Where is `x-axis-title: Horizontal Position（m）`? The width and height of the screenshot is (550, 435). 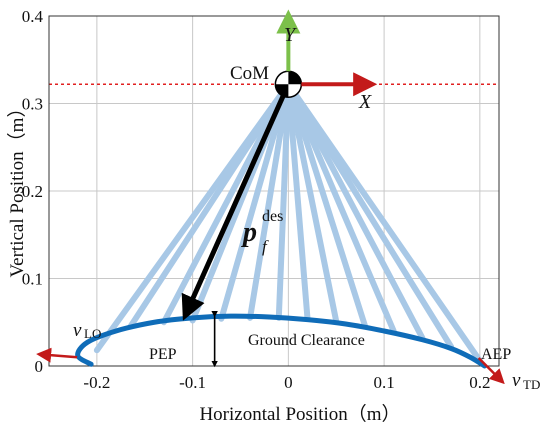
x-axis-title: Horizontal Position（m） is located at coordinates (299, 414).